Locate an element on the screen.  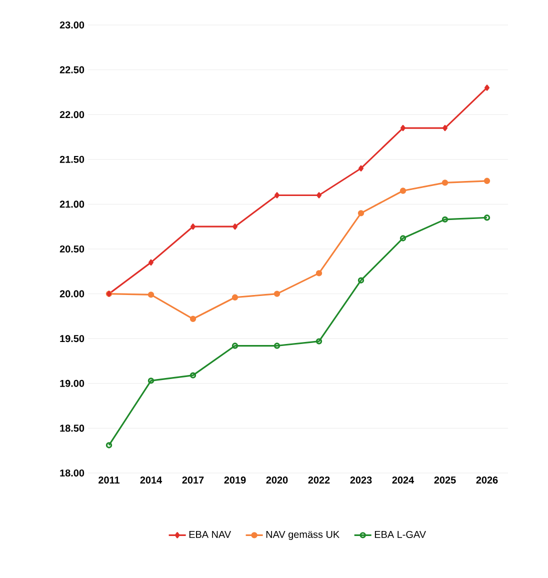
y-tick-label: 20.50 is located at coordinates (72, 249).